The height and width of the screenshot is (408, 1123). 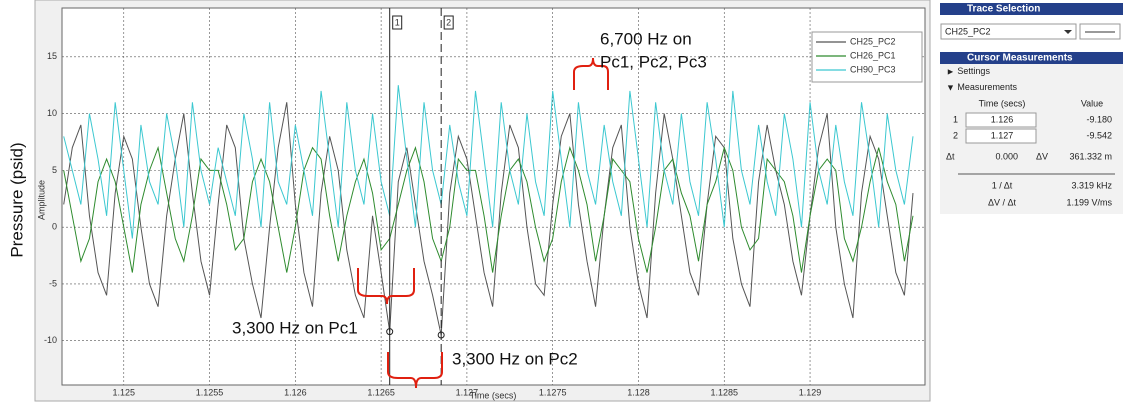 What do you see at coordinates (1003, 9) in the screenshot?
I see `panel-title: Trace Selection` at bounding box center [1003, 9].